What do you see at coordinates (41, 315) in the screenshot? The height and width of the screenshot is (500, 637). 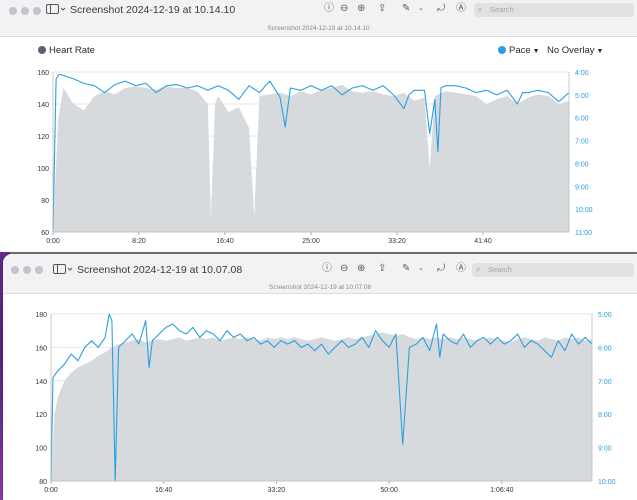 I see `c2-y-left-tick-label: 180` at bounding box center [41, 315].